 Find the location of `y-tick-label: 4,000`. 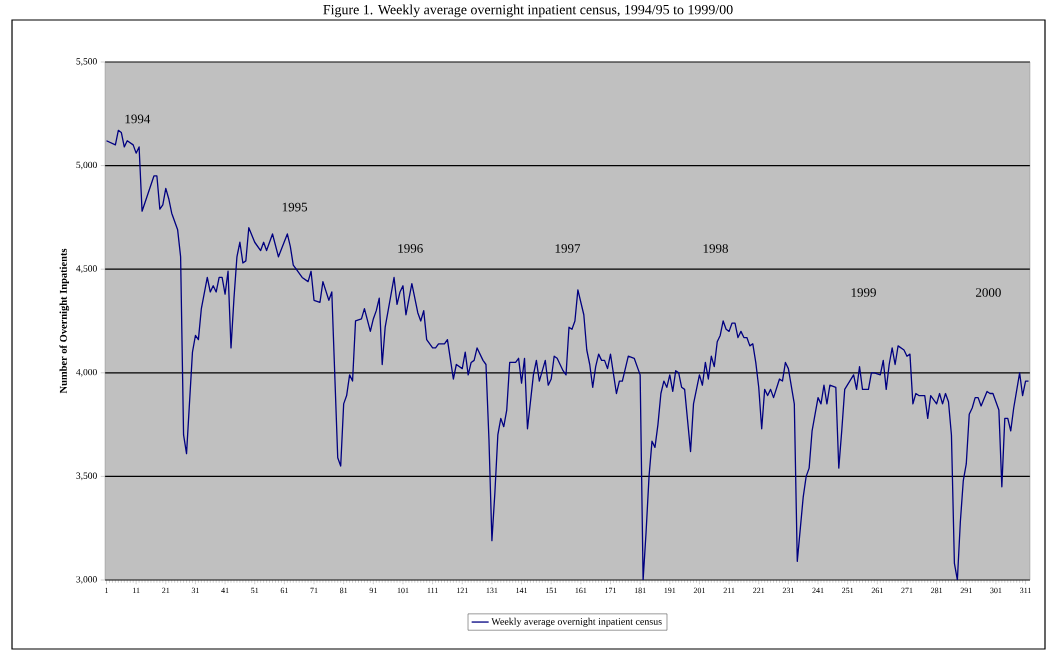

y-tick-label: 4,000 is located at coordinates (86, 372).